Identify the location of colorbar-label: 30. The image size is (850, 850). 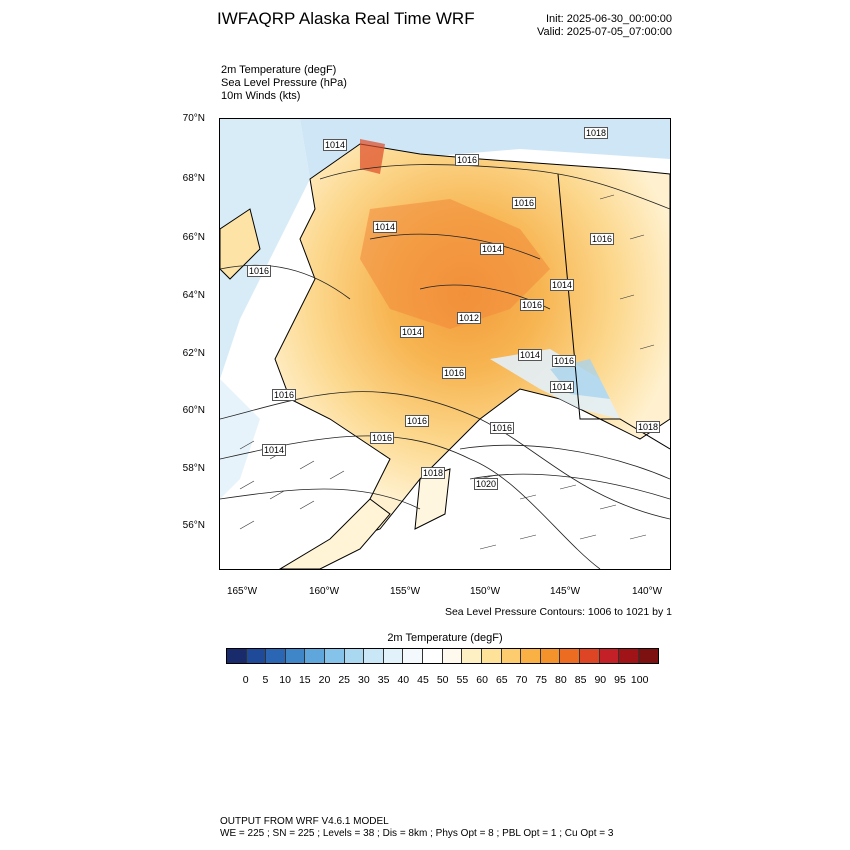
(364, 680).